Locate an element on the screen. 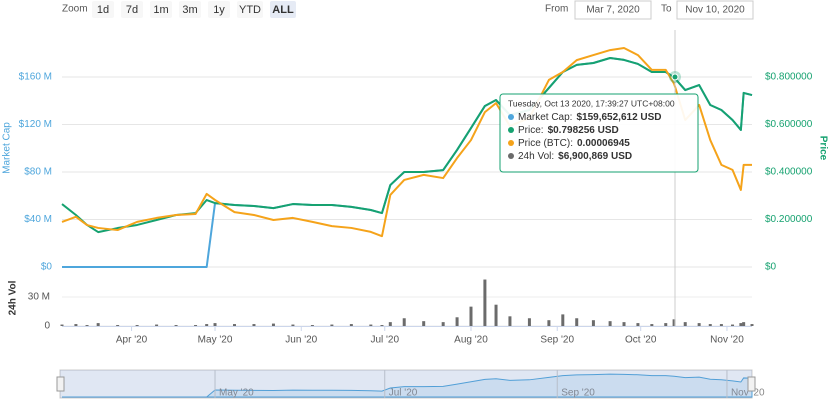  zoom-buttons: 1d 7d 1m 3m 1y YTD ALL is located at coordinates (194, 9).